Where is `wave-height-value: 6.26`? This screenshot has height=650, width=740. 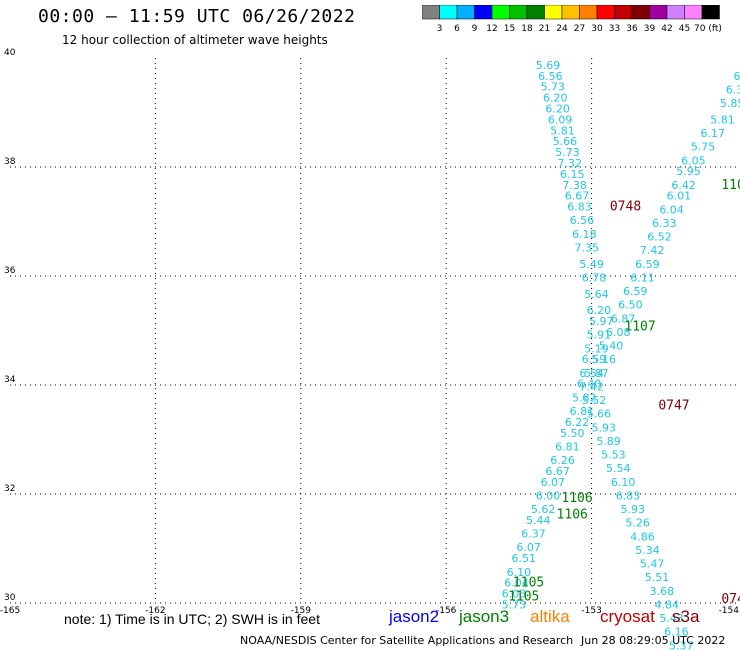 wave-height-value: 6.26 is located at coordinates (562, 460).